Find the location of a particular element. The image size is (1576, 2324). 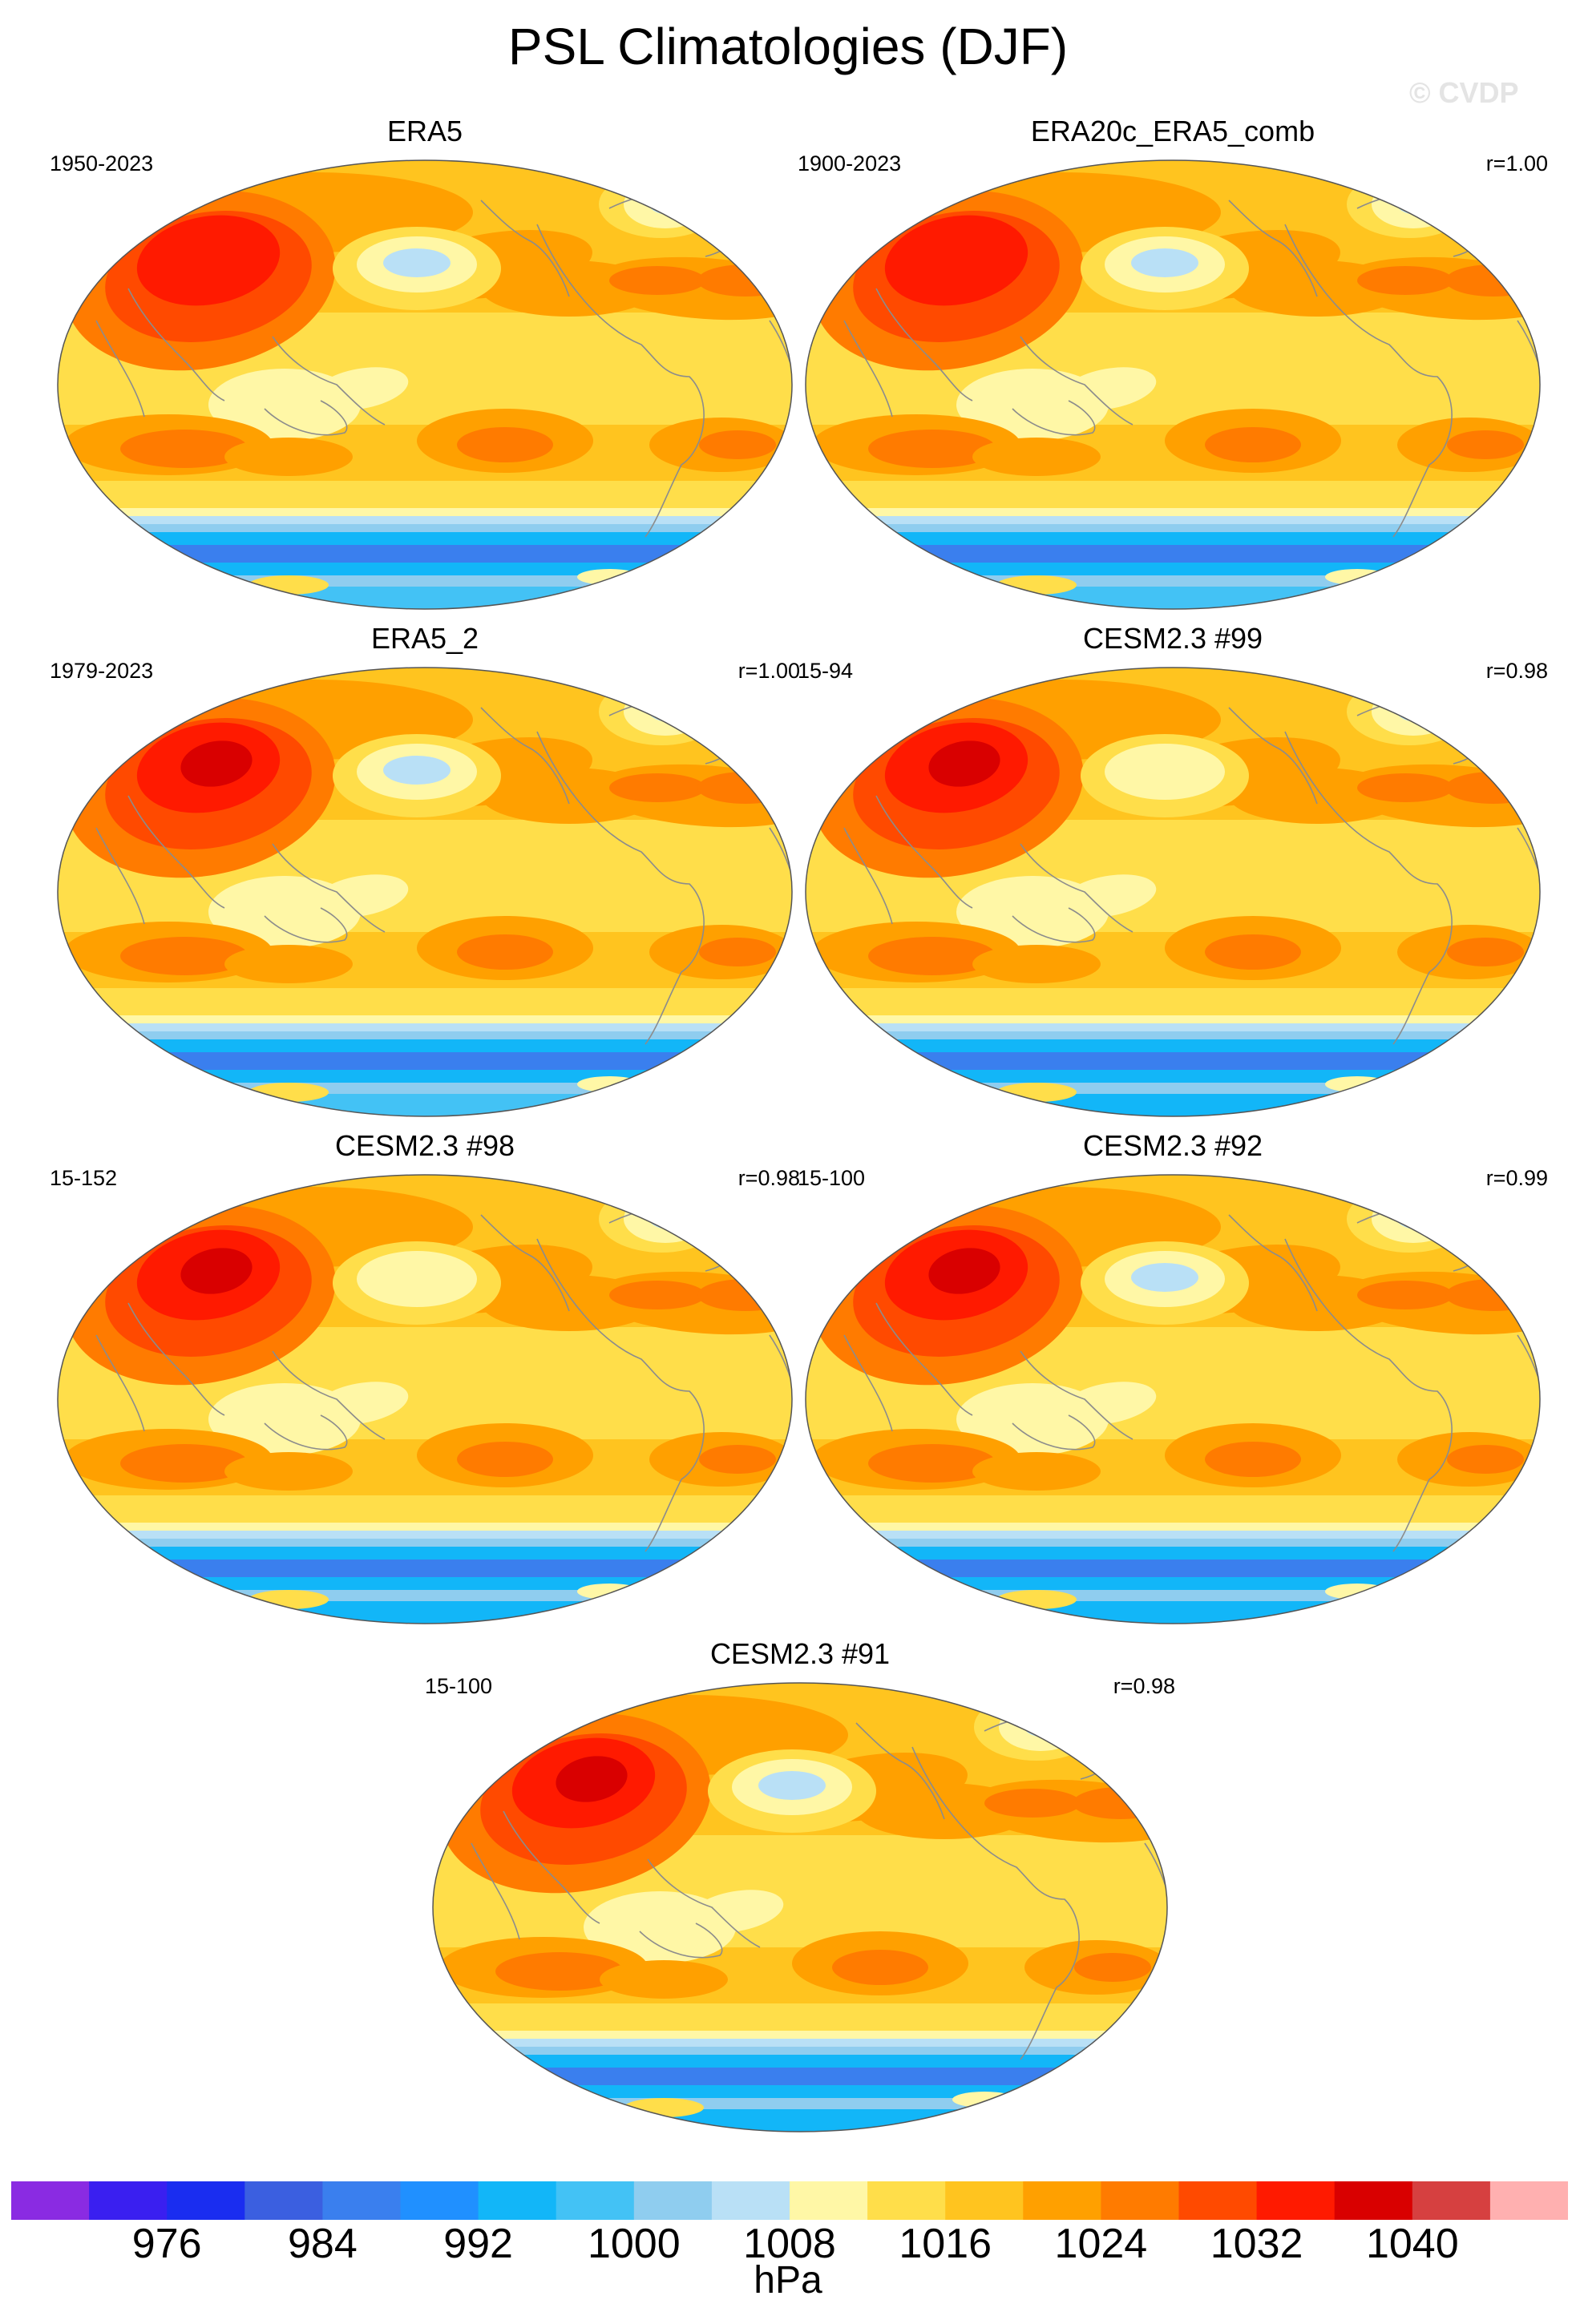

panel-title: CESM2.3 #98 is located at coordinates (424, 1145).